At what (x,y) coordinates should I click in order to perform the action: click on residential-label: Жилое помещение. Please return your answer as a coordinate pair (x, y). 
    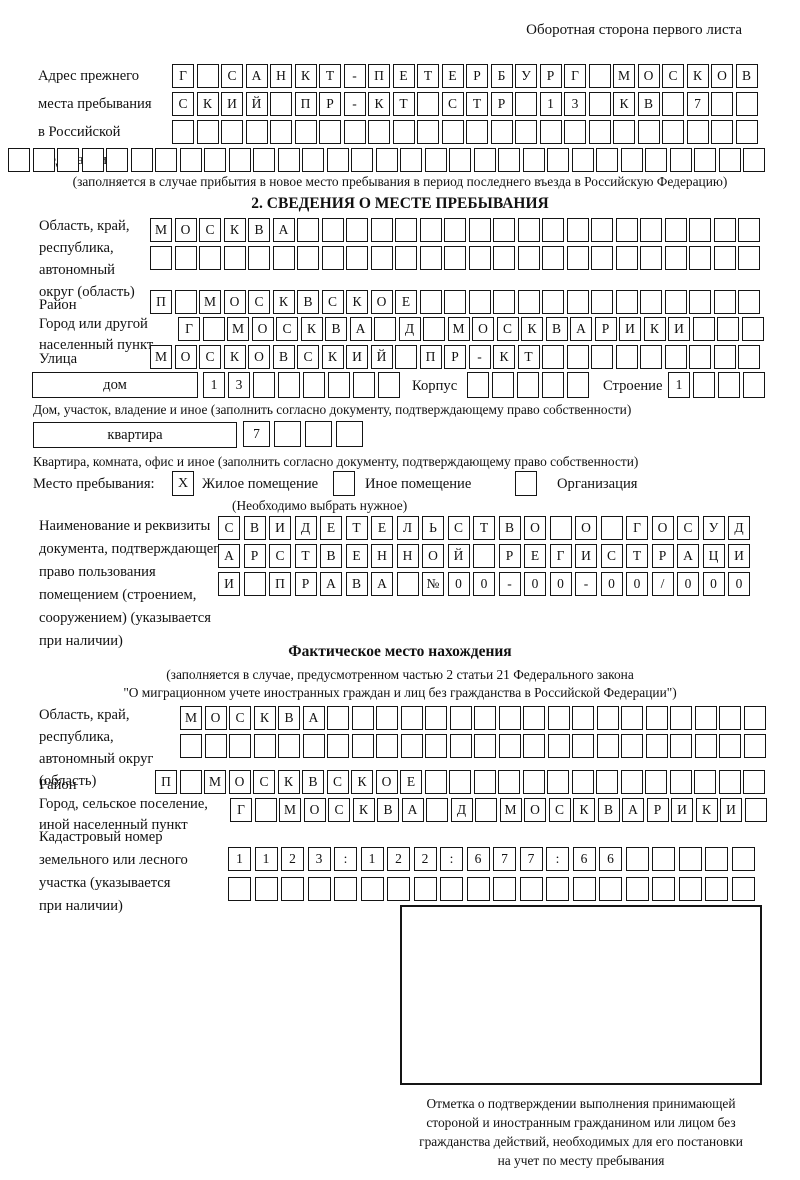
    Looking at the image, I should click on (260, 484).